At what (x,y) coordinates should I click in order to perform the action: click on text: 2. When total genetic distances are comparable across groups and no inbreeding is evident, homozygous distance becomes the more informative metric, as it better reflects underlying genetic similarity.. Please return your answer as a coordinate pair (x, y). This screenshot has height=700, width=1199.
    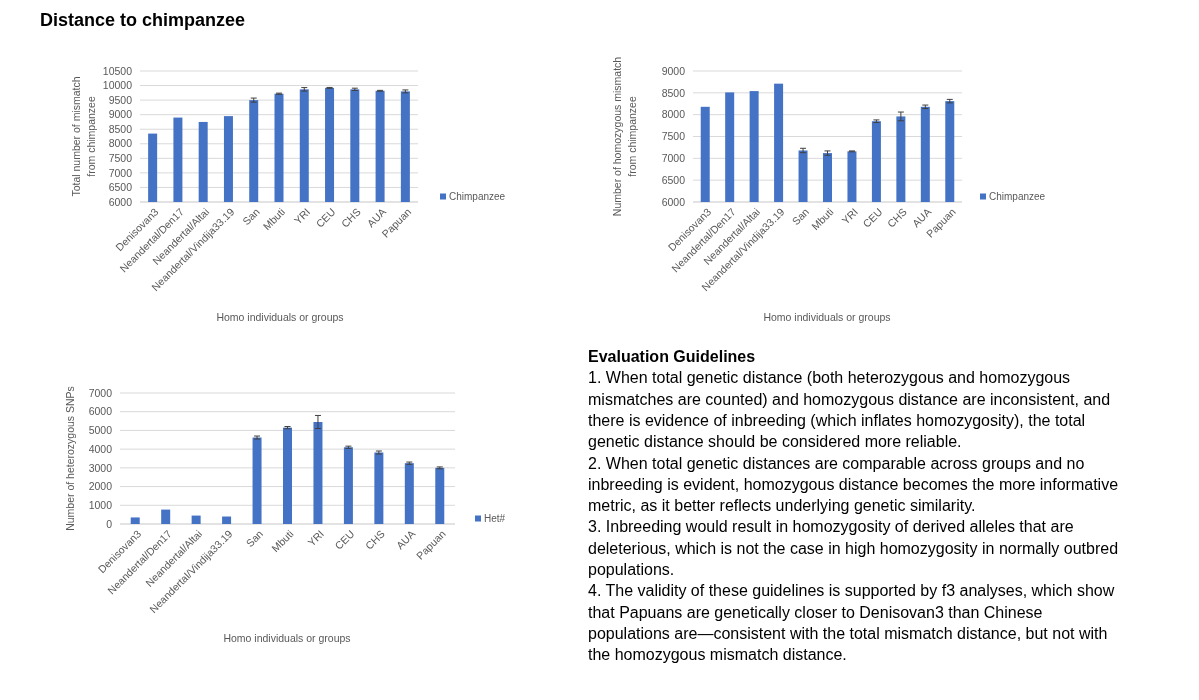
    Looking at the image, I should click on (853, 484).